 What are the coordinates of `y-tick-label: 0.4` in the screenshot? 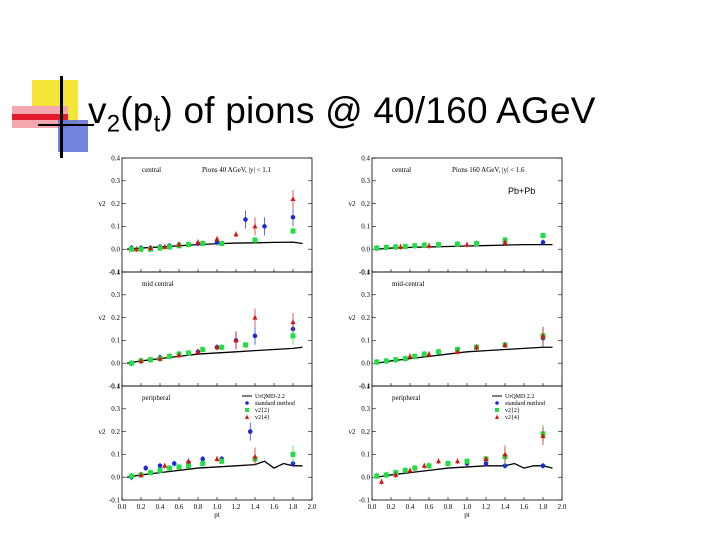 It's located at (365, 158).